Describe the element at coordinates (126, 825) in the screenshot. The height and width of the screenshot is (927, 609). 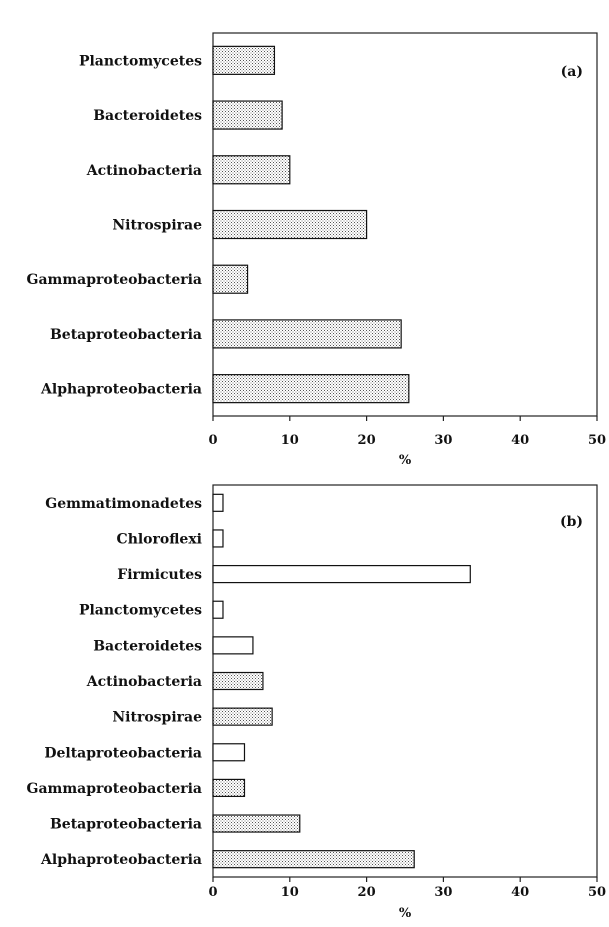
I see `panel-b-category-label-9: Betaproteobacteria` at that location.